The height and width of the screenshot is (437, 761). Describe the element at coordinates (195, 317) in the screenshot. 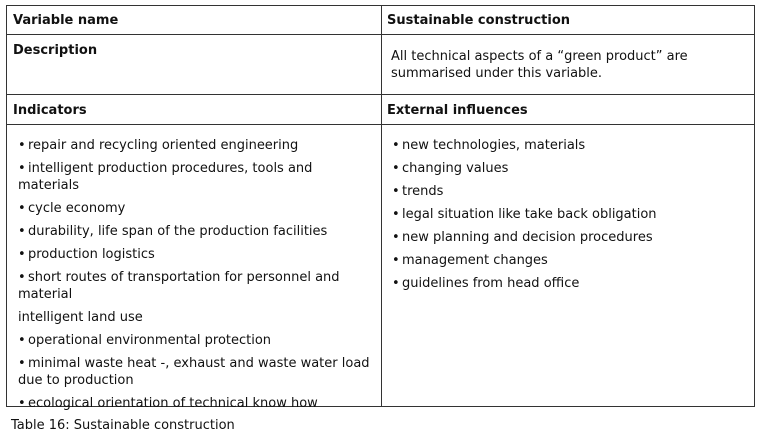

I see `list-item: intelligent land use` at that location.